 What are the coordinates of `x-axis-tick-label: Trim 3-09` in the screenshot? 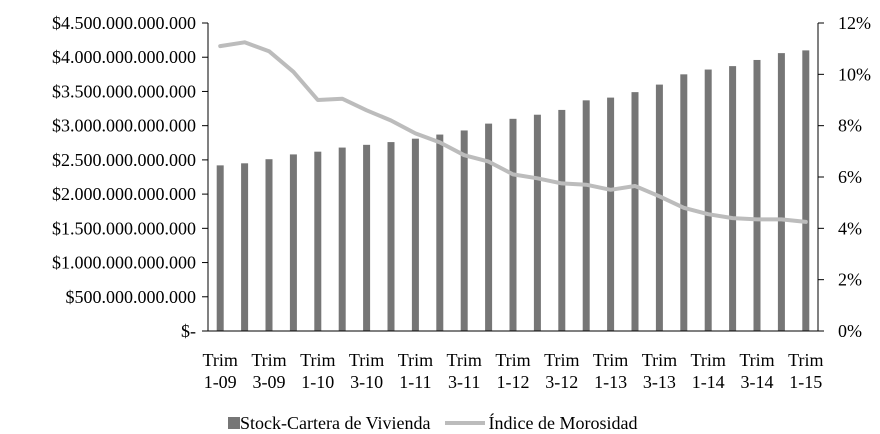 It's located at (268, 371).